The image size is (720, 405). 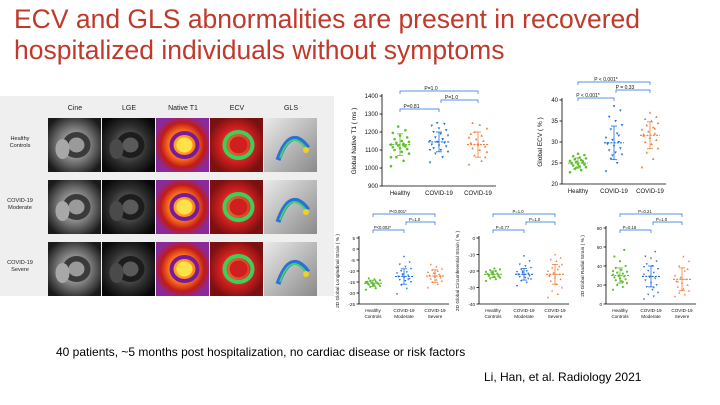 What do you see at coordinates (478, 194) in the screenshot?
I see `native-t1-x-tick-label: COVID-19` at bounding box center [478, 194].